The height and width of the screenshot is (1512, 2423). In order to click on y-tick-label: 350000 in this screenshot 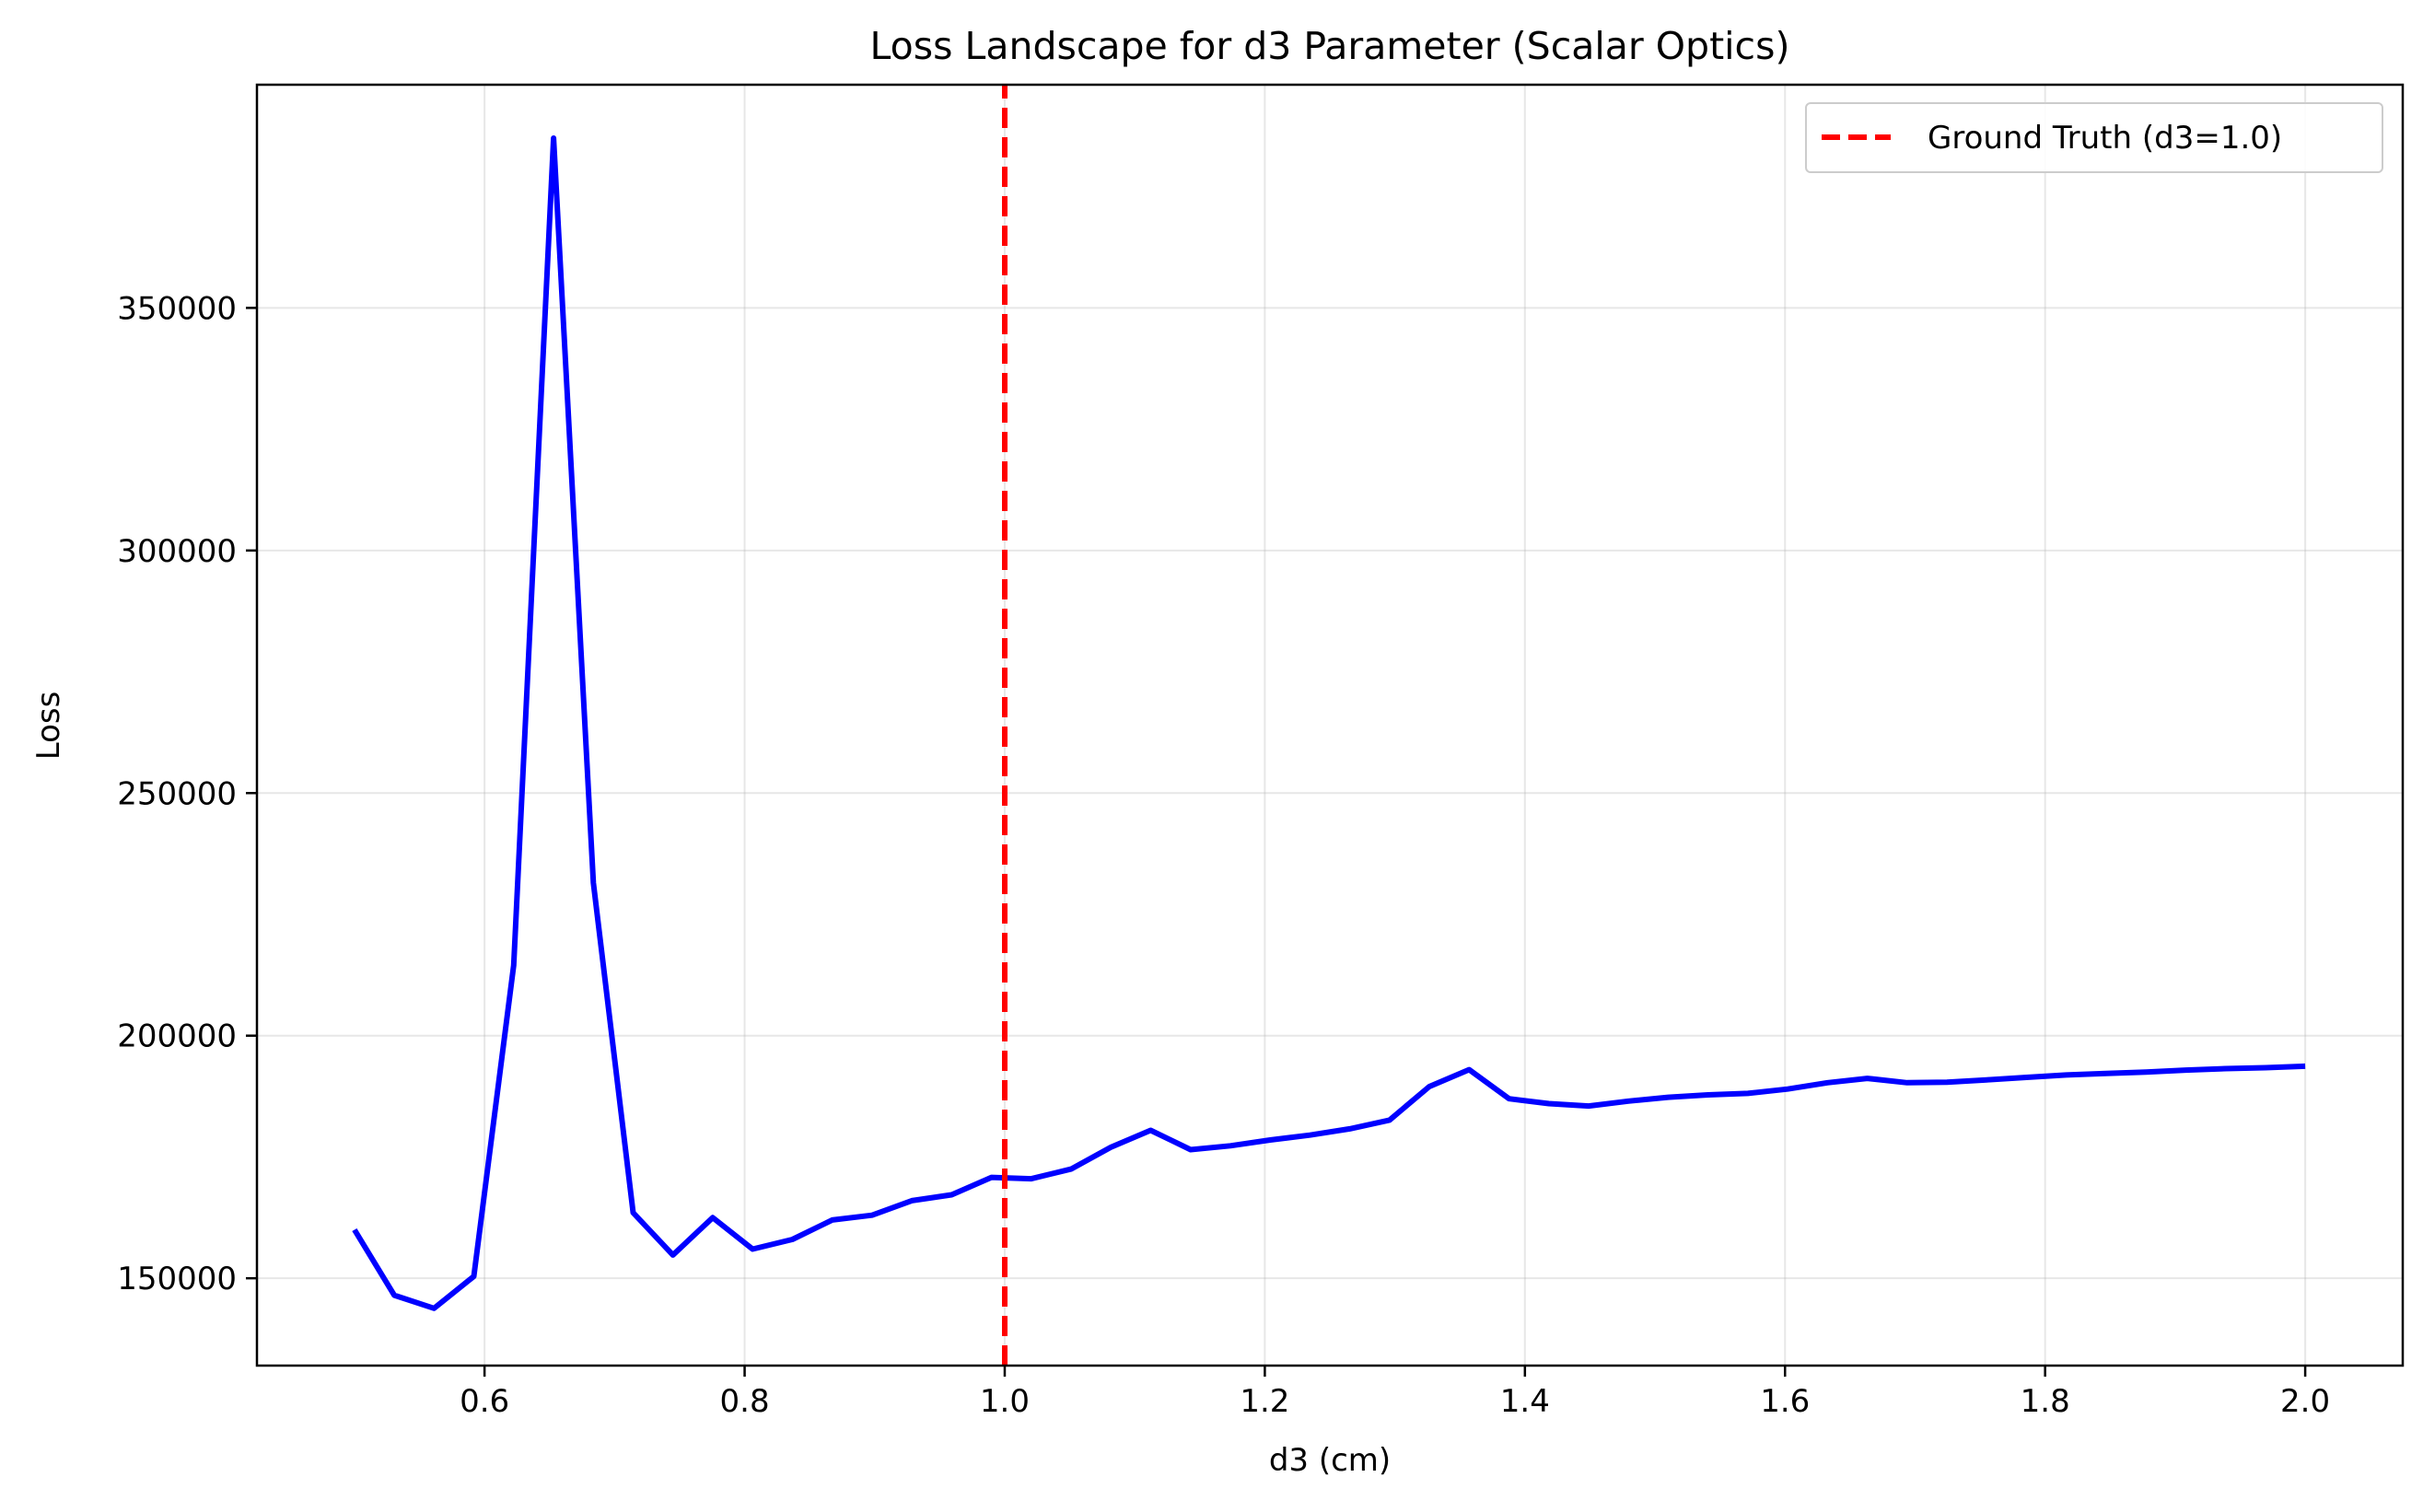, I will do `click(177, 309)`.